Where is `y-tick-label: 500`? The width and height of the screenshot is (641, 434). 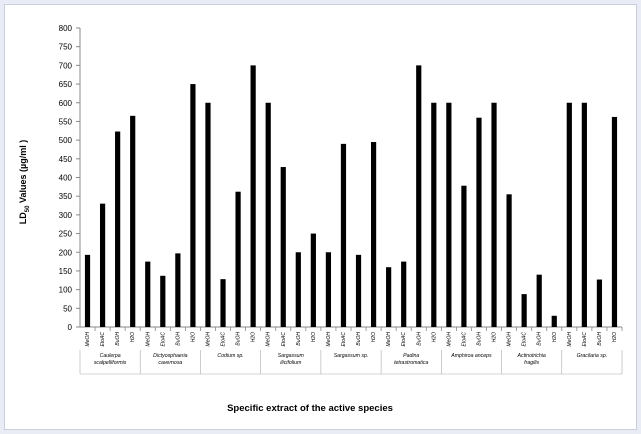
y-tick-label: 500 is located at coordinates (66, 140).